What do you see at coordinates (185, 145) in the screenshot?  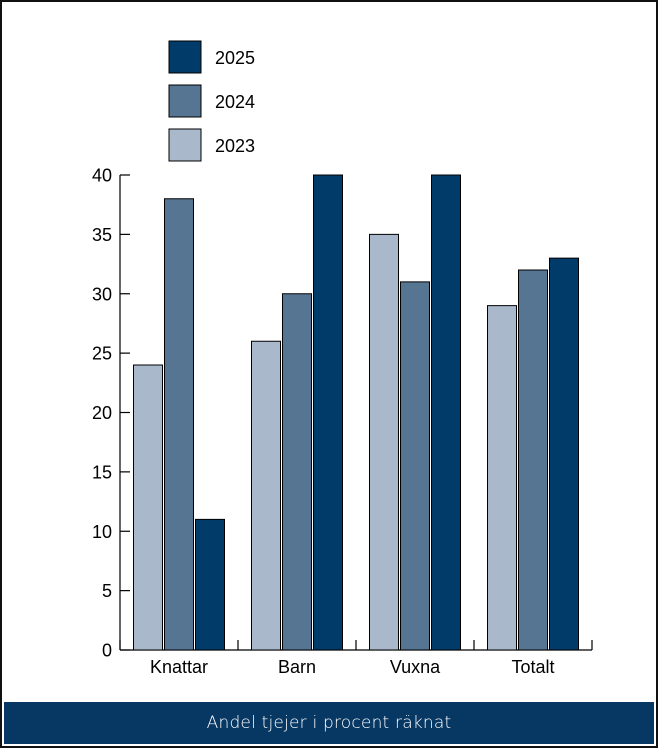 I see `legend-swatch-2023` at bounding box center [185, 145].